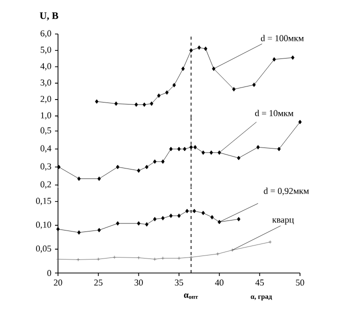 The height and width of the screenshot is (335, 347). Describe the element at coordinates (219, 283) in the screenshot. I see `x-tick-label: 40` at that location.